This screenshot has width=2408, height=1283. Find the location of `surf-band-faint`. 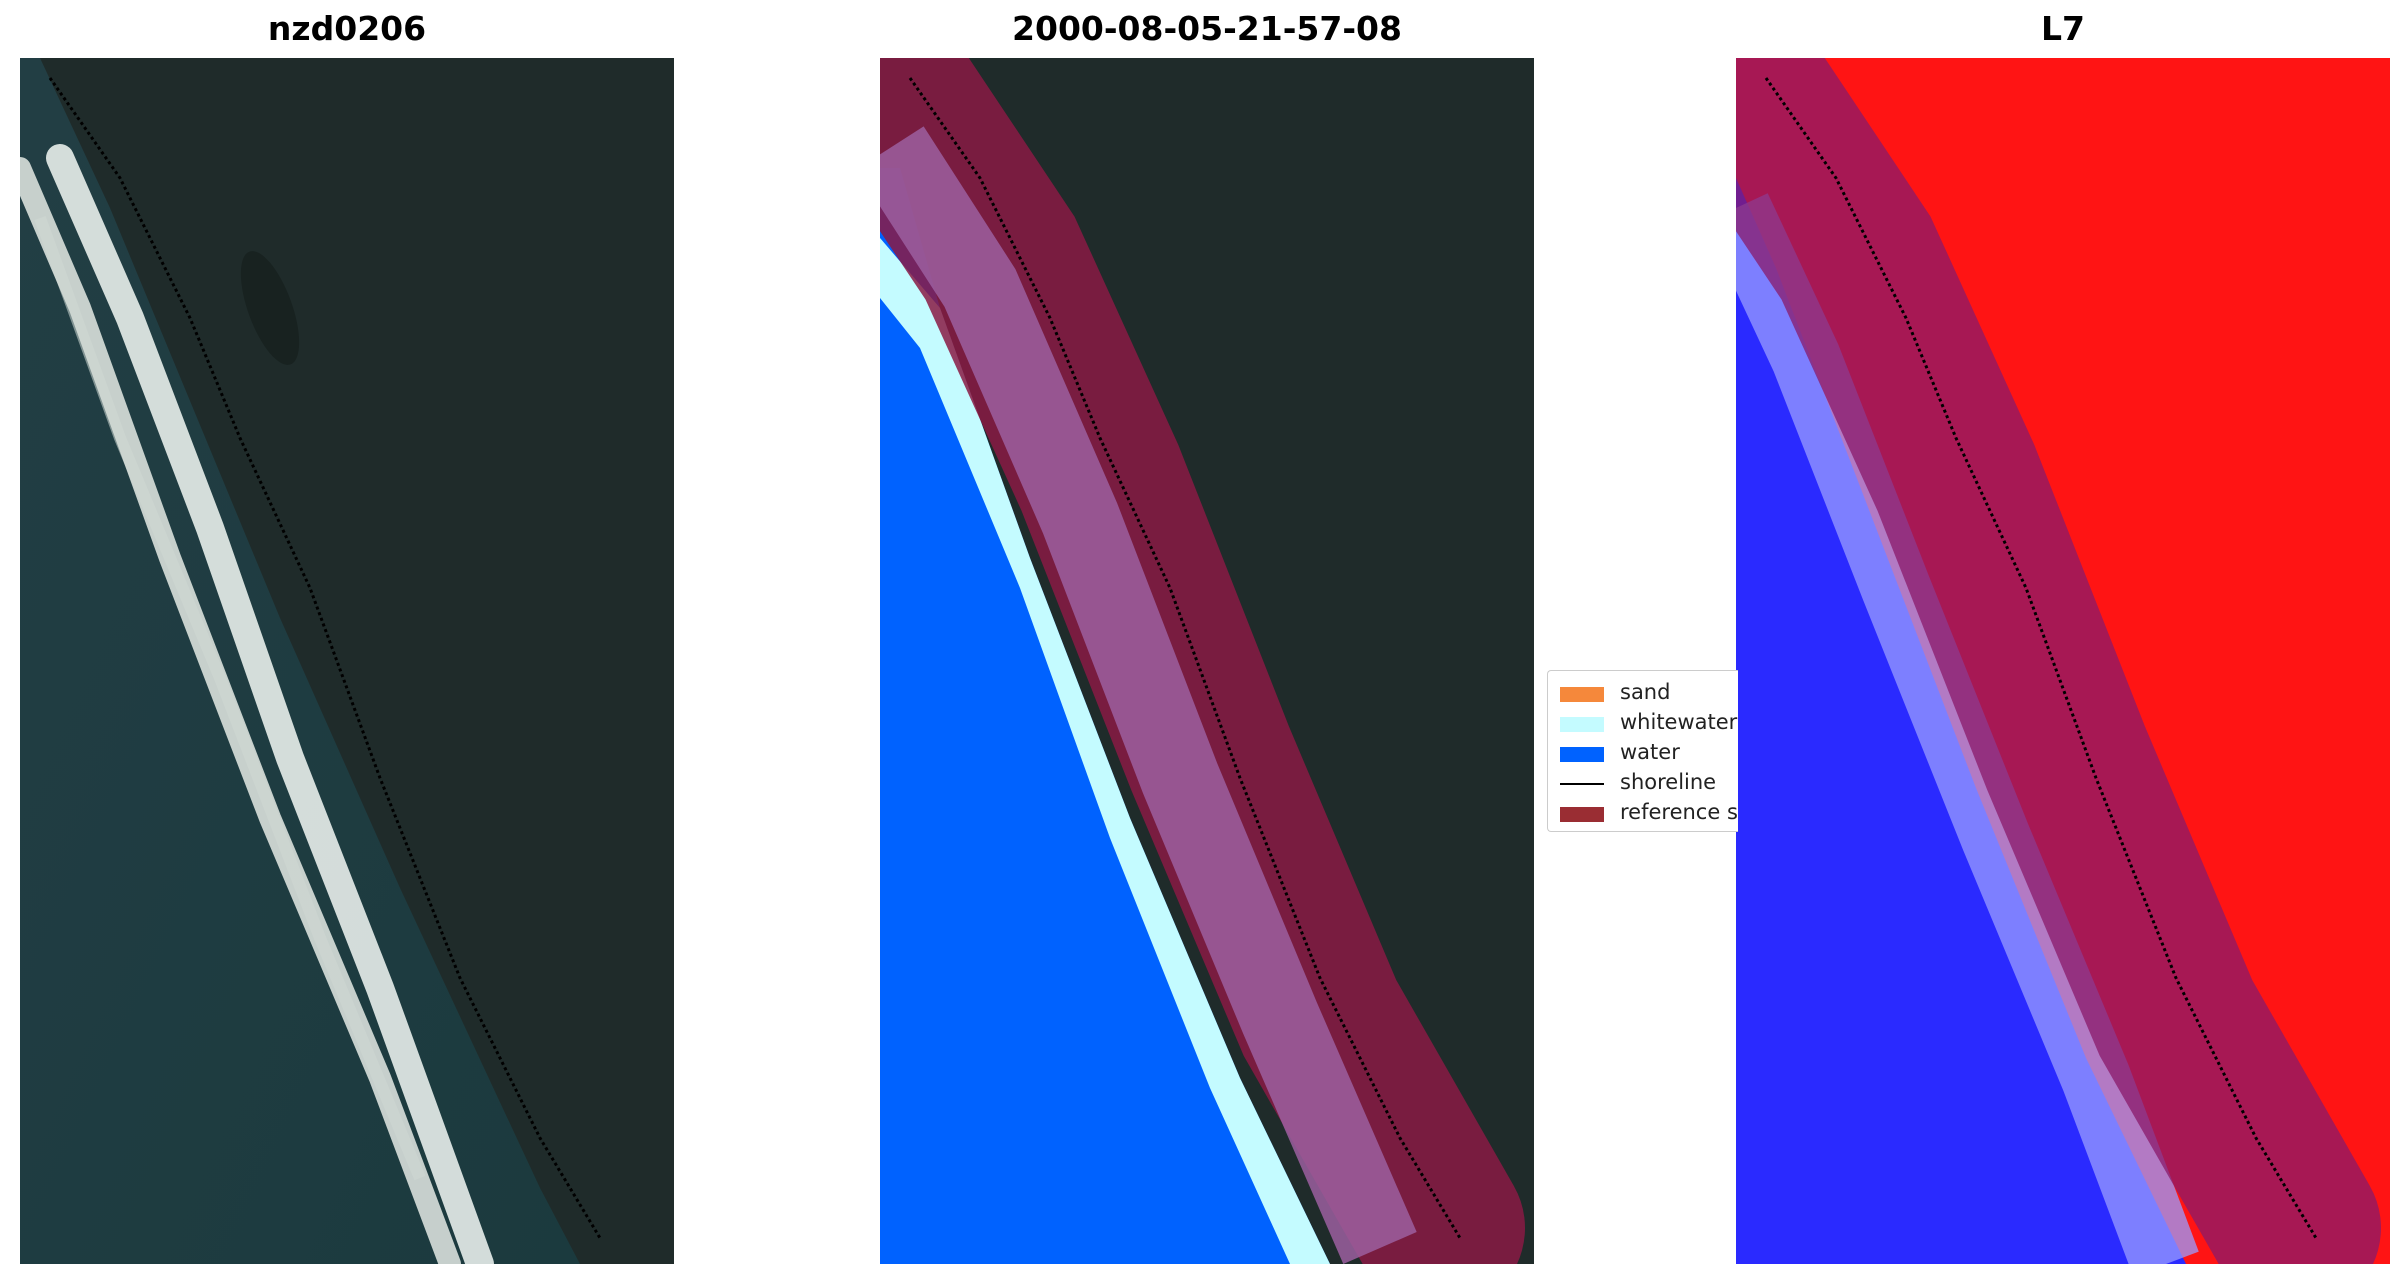

surf-band-faint is located at coordinates (230, 698).